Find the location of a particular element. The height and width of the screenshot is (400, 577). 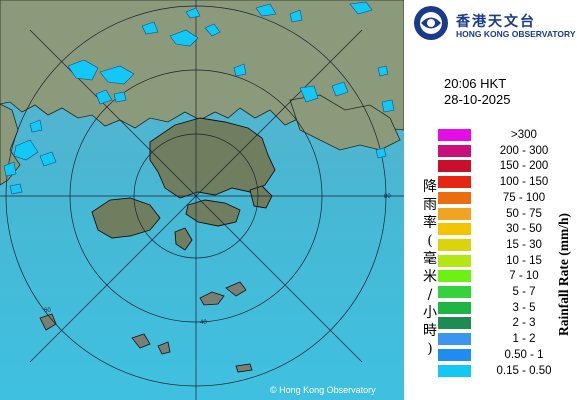

legend-label: 0.50 - 1 is located at coordinates (524, 354).